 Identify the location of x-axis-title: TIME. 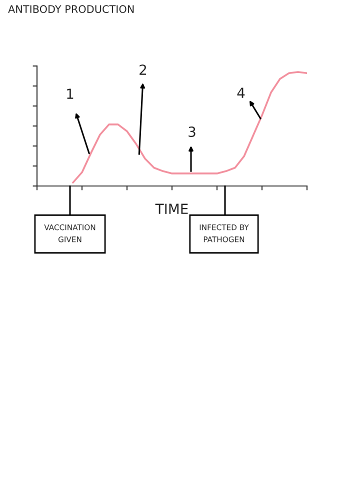
(171, 209).